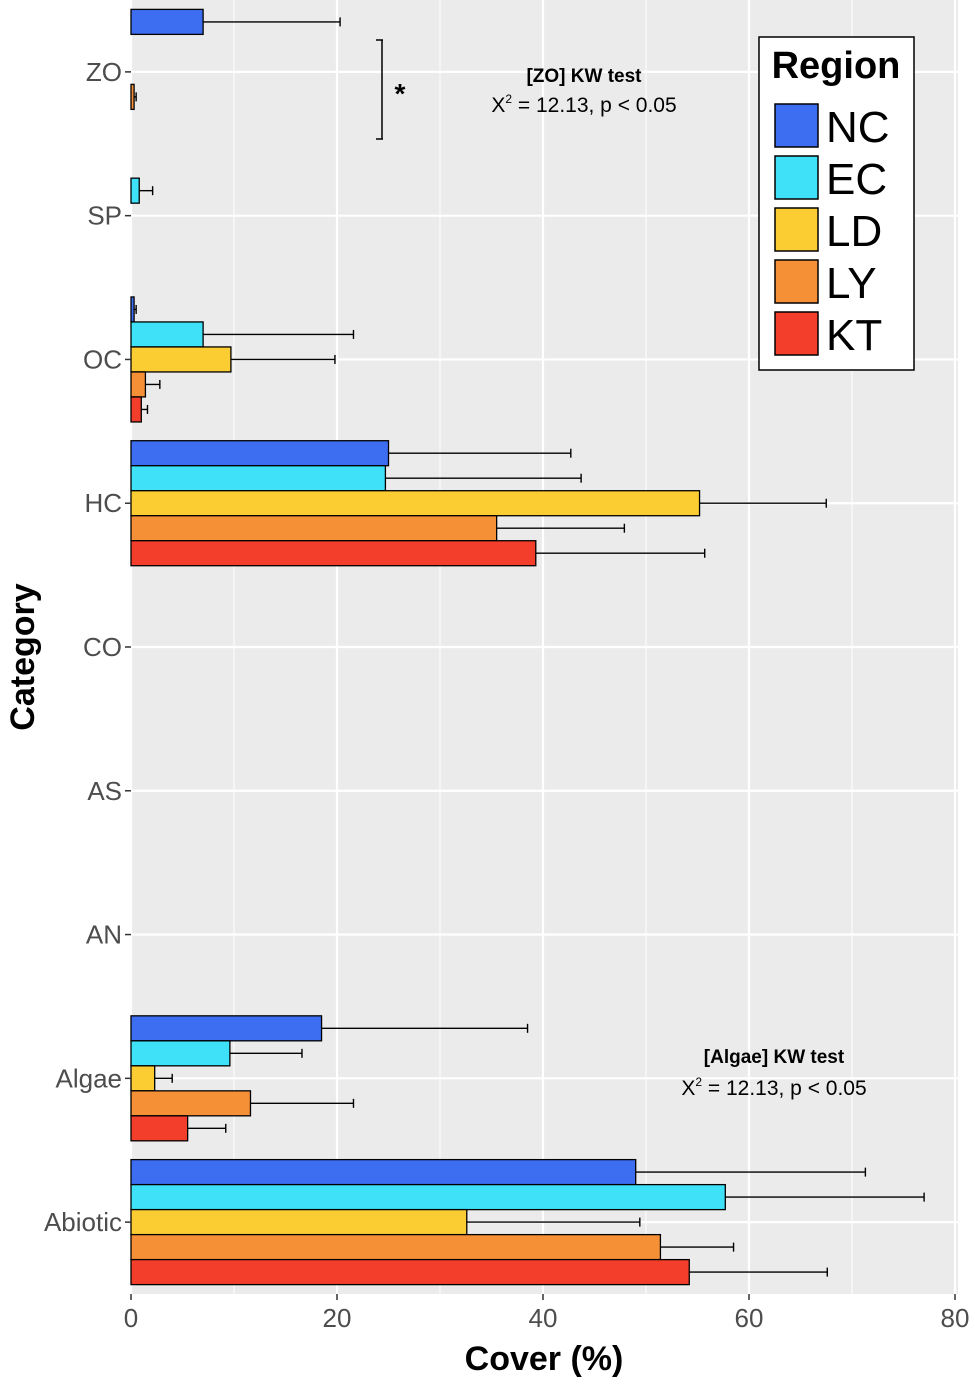 The image size is (975, 1384). I want to click on bar-ly-zo, so click(132, 97).